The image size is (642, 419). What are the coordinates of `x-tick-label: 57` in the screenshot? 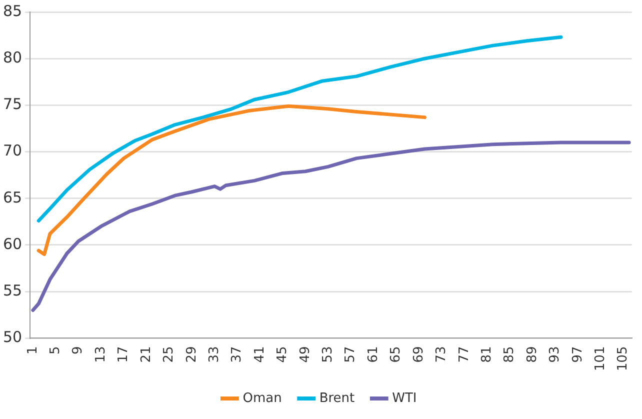 It's located at (350, 354).